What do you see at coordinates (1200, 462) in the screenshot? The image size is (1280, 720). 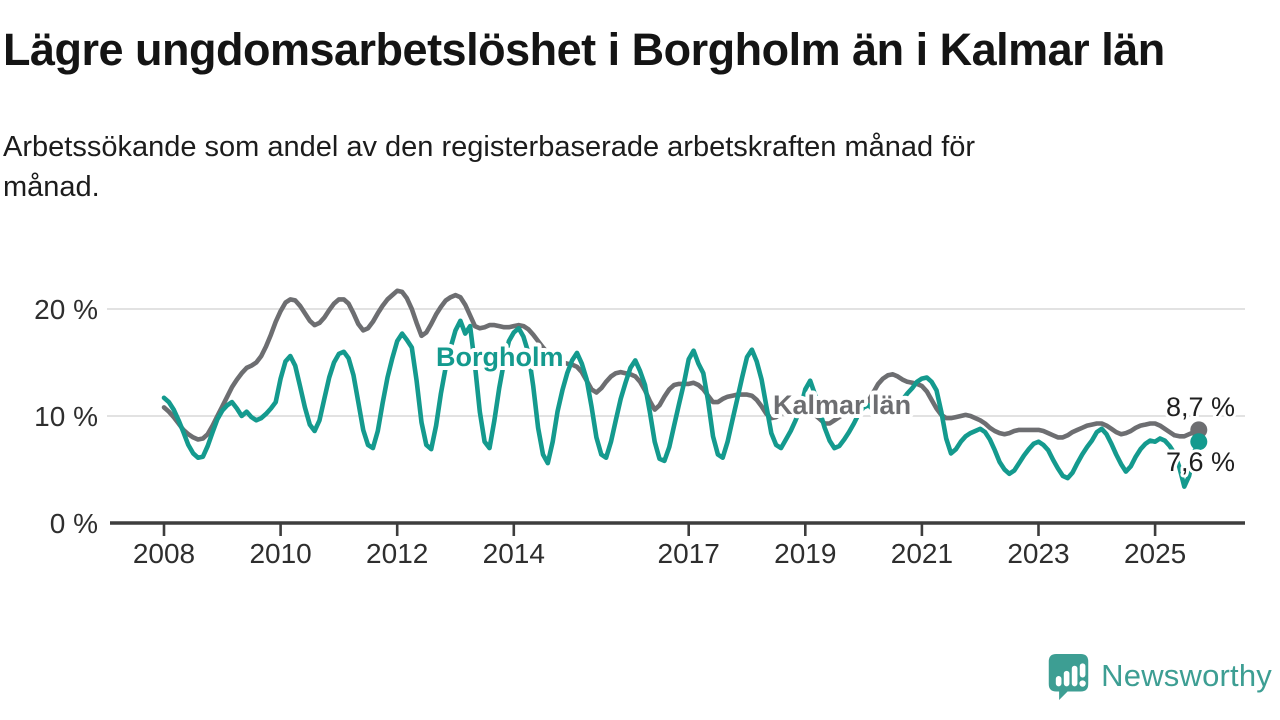 I see `series-end-value-borgholm: 7,6 %` at bounding box center [1200, 462].